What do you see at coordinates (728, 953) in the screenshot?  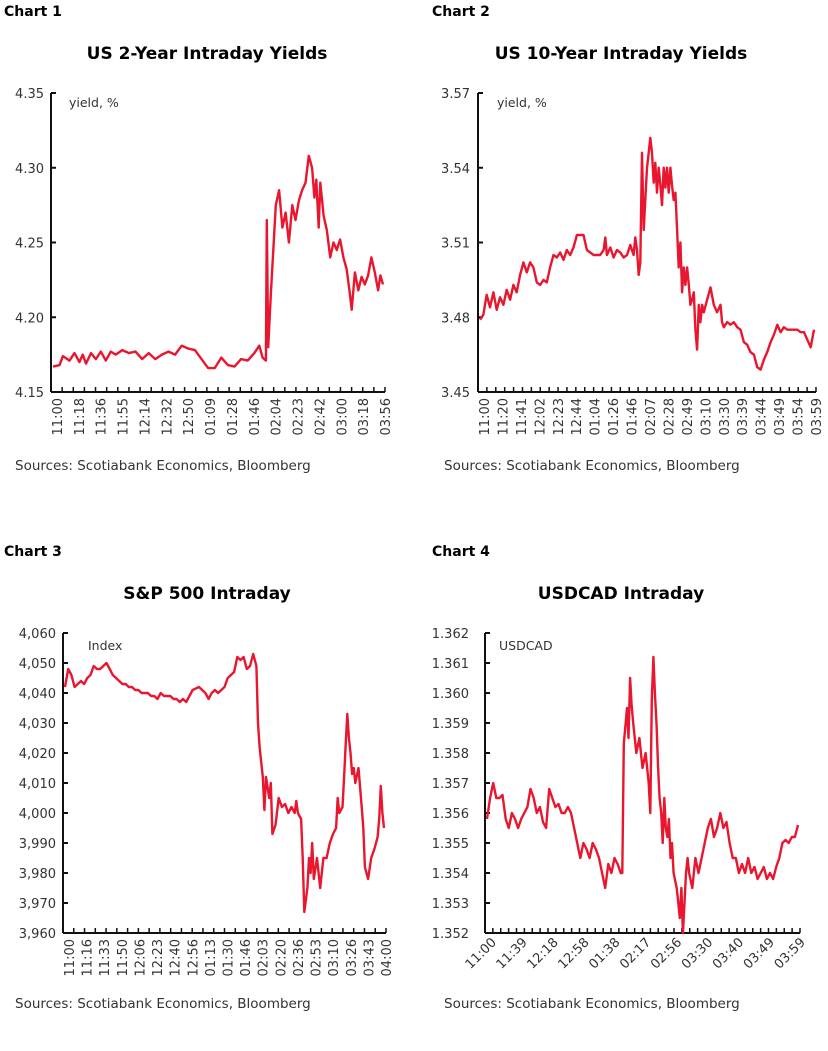 I see `x-tick-label: 03:40` at bounding box center [728, 953].